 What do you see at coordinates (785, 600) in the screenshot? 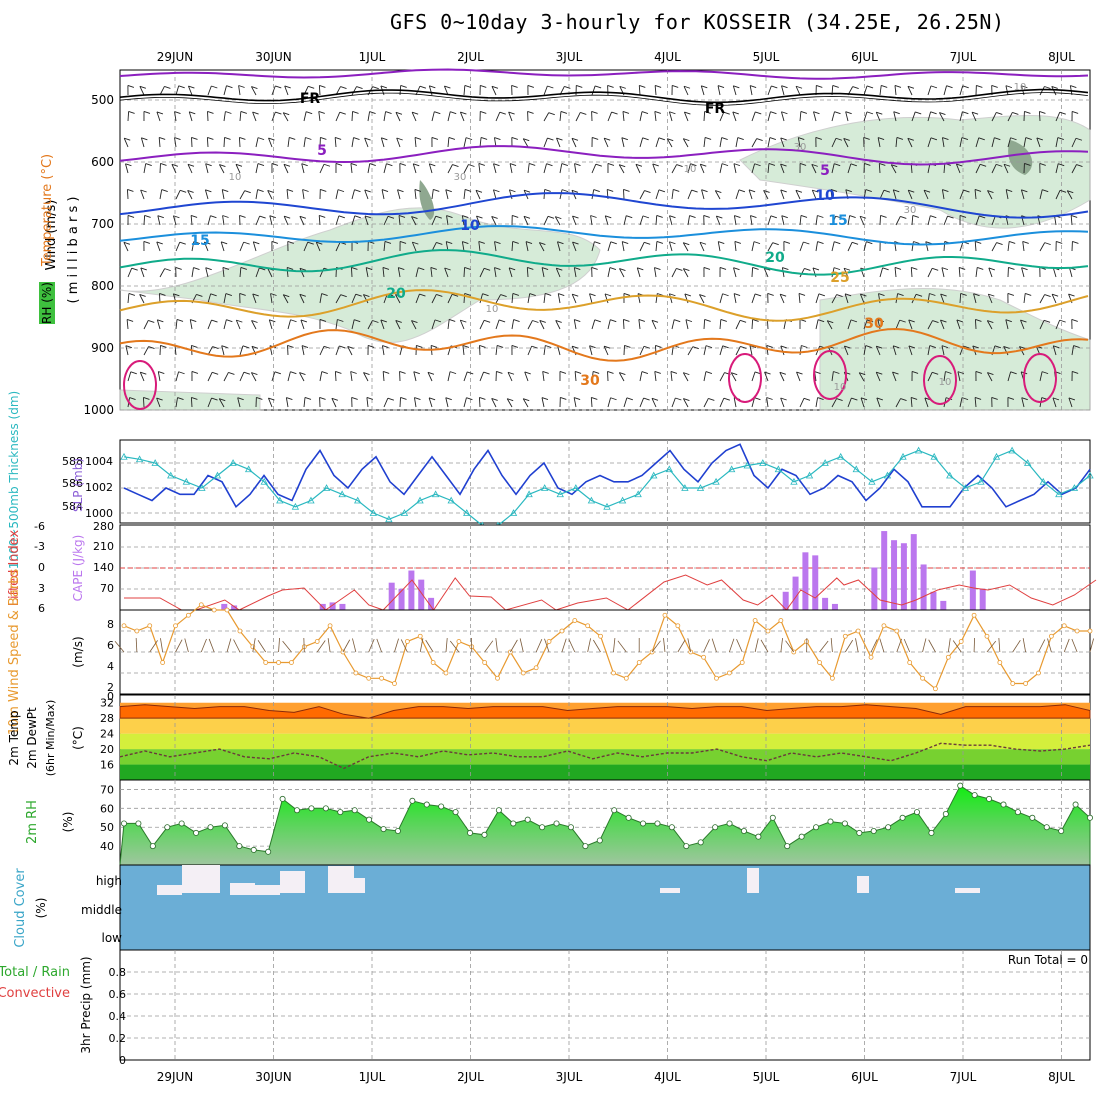
I see `cape-bar` at bounding box center [785, 600].